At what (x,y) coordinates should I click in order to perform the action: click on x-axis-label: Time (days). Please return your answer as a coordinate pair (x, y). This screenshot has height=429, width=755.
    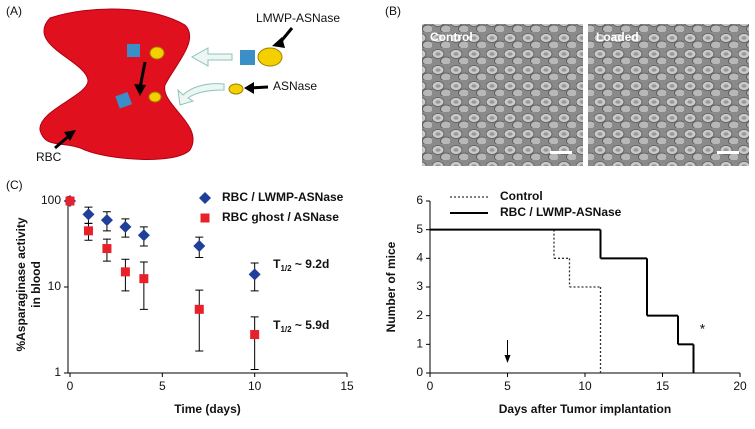
    Looking at the image, I should click on (207, 409).